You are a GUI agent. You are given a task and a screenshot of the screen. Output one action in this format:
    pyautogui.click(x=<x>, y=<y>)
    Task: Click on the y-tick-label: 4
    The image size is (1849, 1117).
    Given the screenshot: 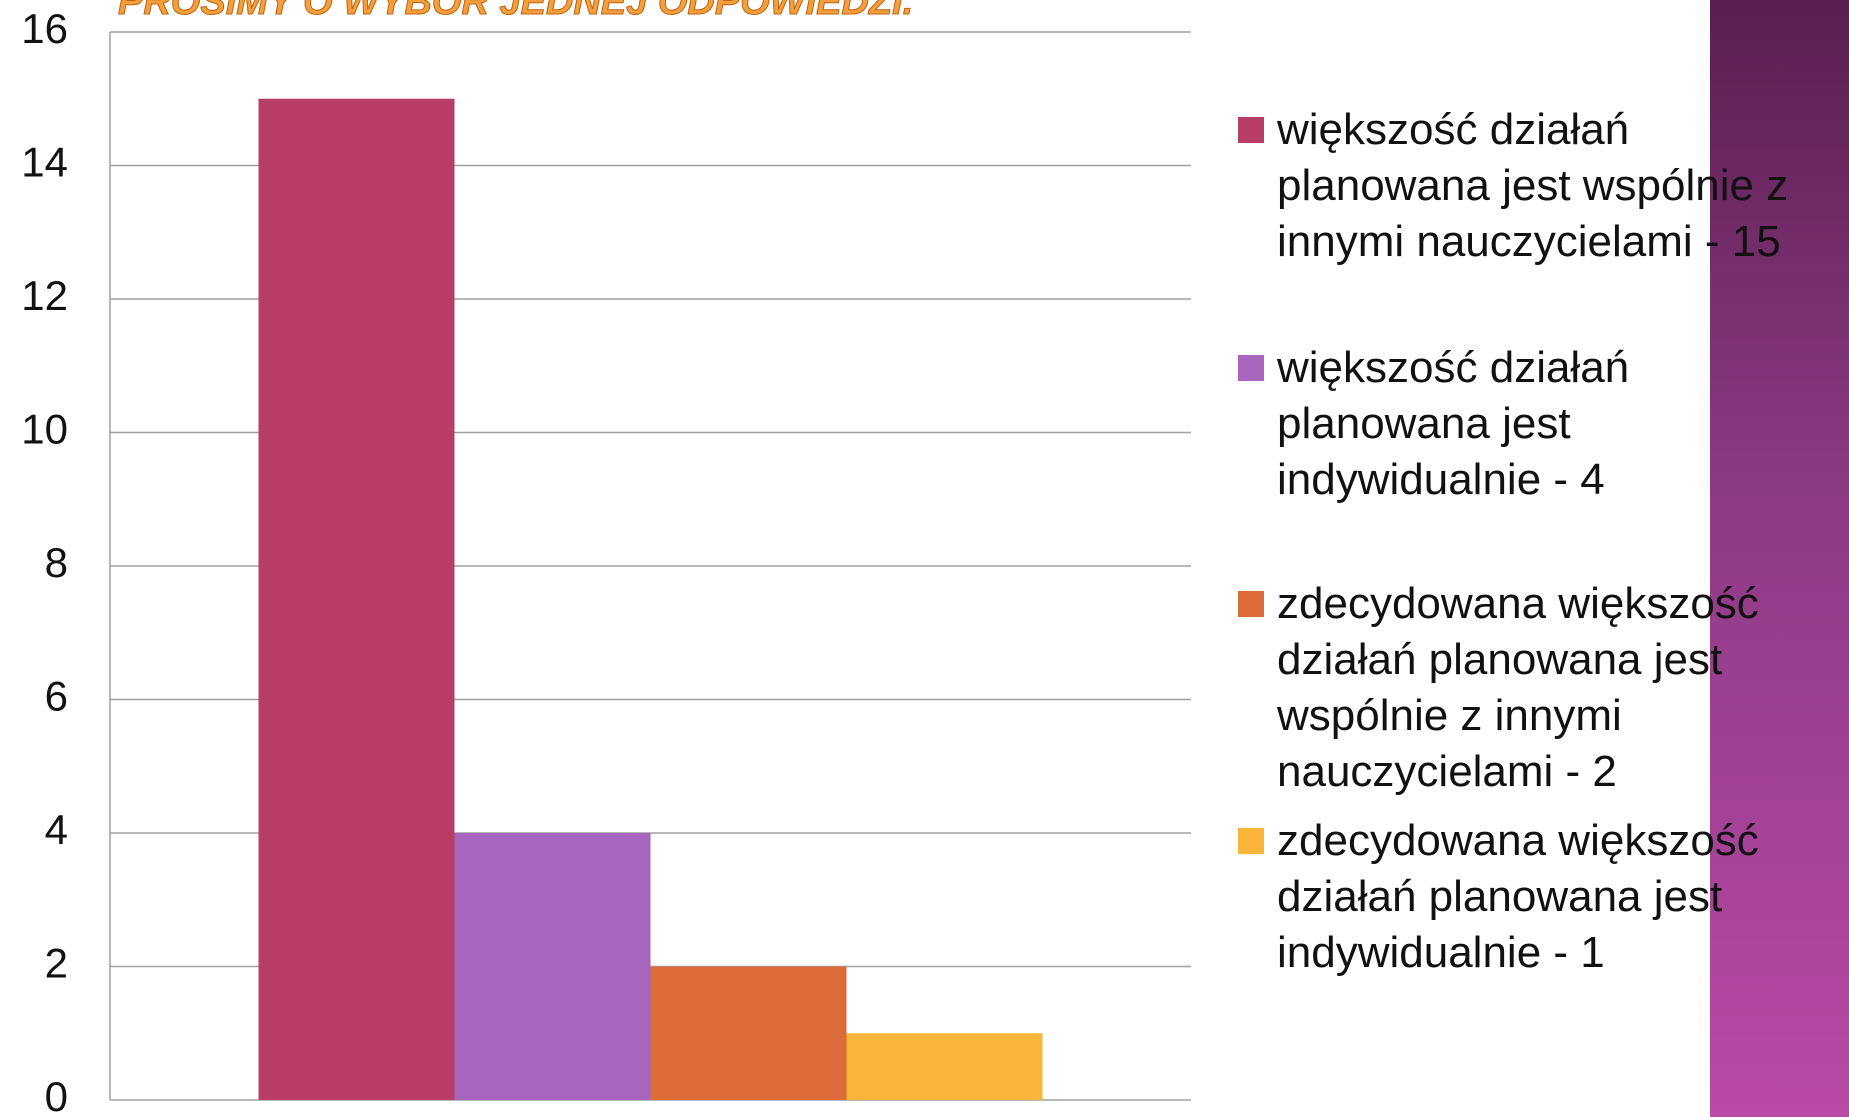 What is the action you would take?
    pyautogui.click(x=56, y=829)
    